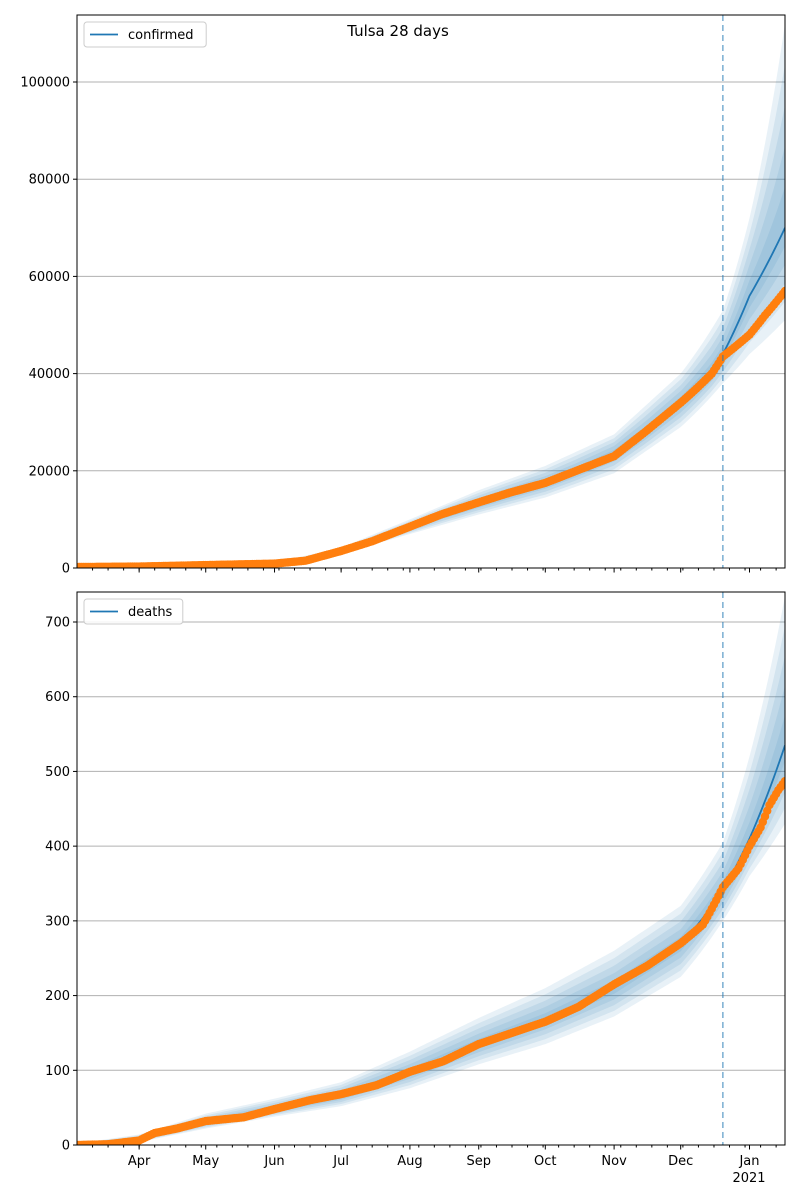  I want to click on y-tick-label: 300, so click(57, 921).